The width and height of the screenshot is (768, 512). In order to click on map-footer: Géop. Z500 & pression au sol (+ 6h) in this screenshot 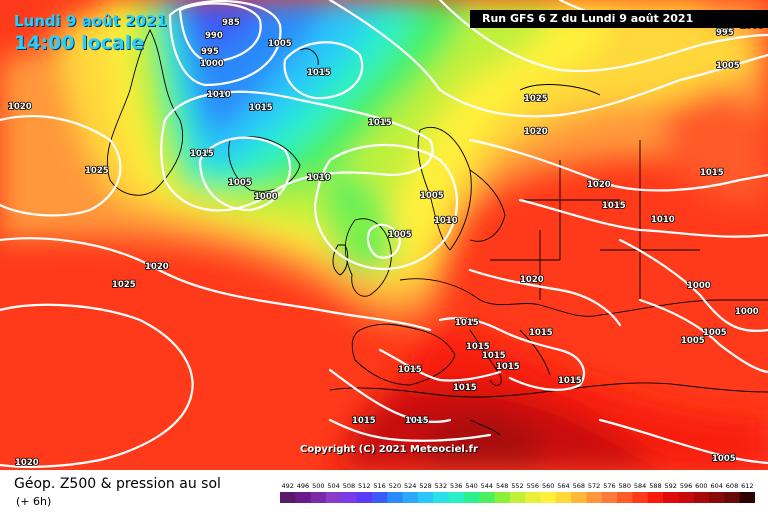, I will do `click(384, 491)`.